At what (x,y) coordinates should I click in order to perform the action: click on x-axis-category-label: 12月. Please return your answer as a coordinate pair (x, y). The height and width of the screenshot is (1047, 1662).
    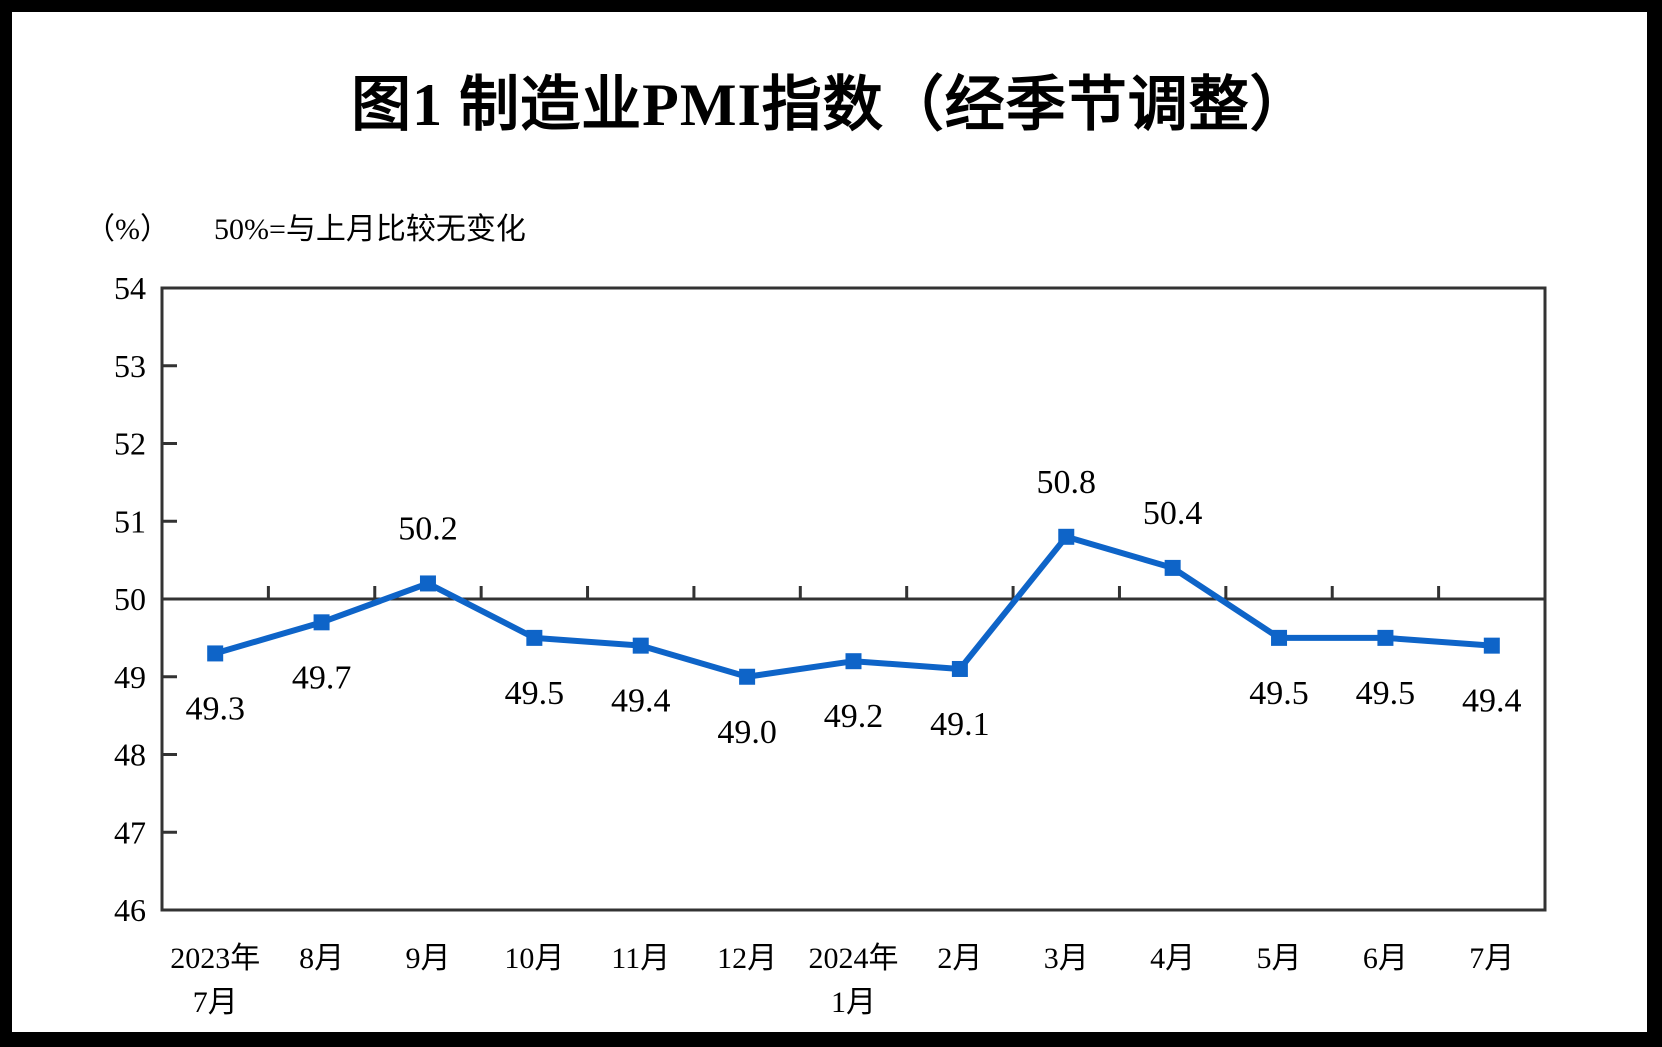
    Looking at the image, I should click on (747, 958).